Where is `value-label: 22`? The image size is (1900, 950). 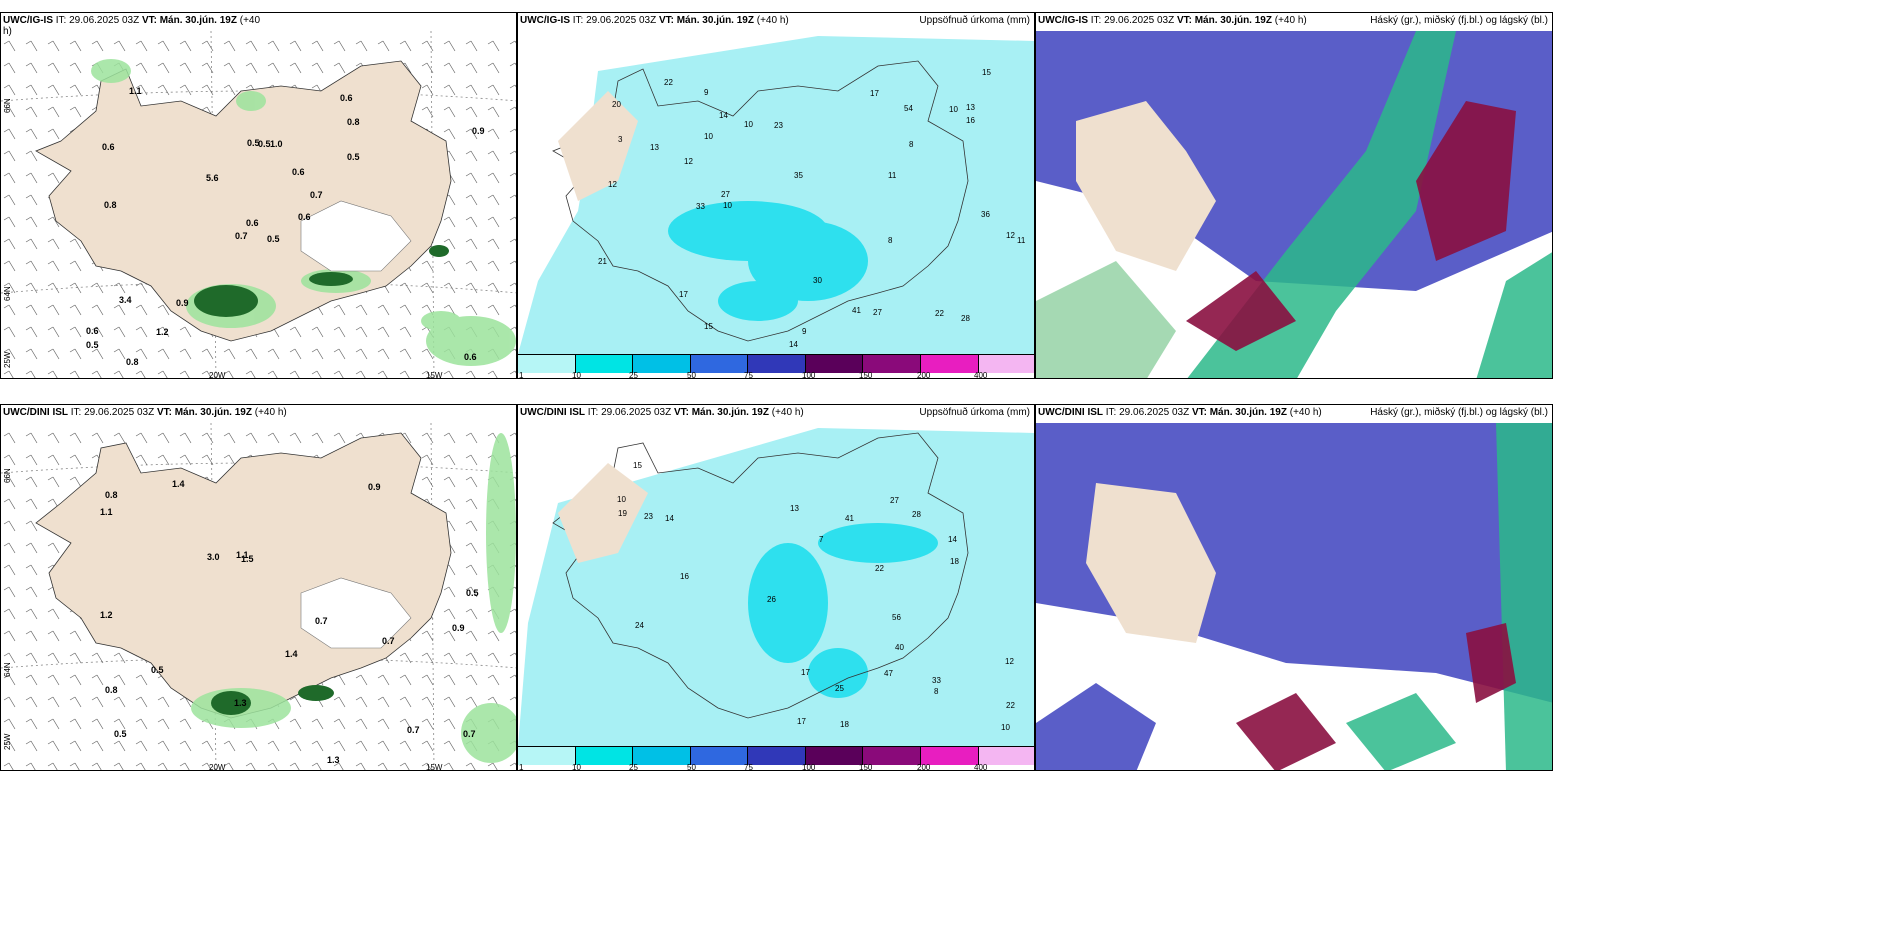
value-label: 22 is located at coordinates (939, 313).